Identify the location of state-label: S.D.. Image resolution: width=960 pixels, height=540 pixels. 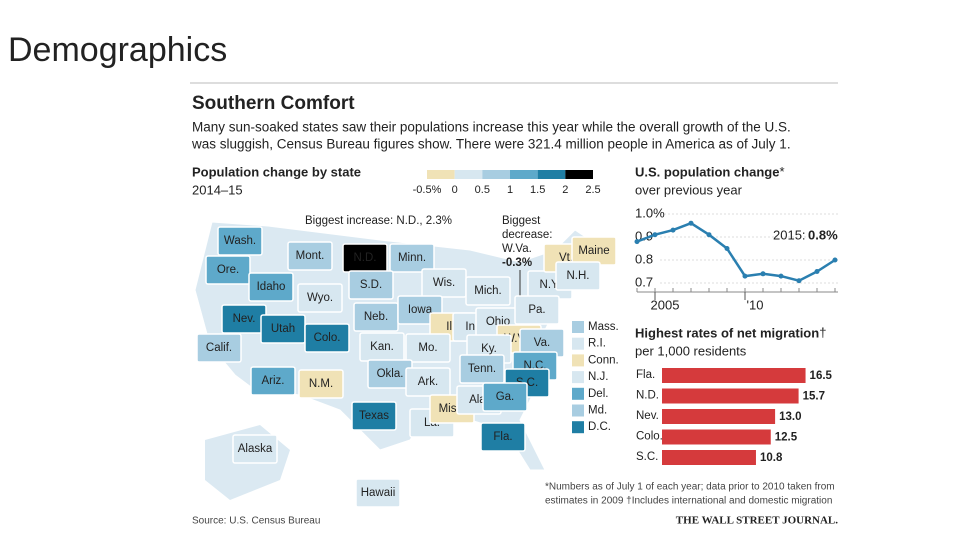
(371, 285).